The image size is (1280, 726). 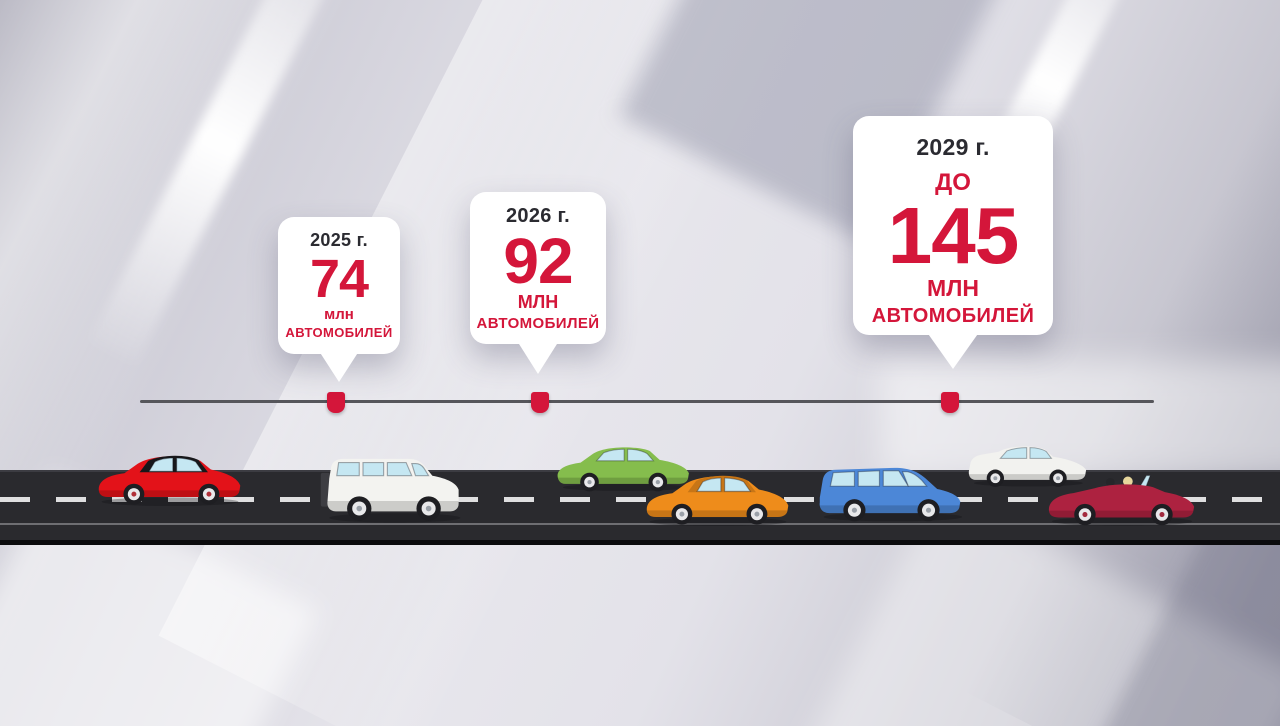 I want to click on callout-2029-year: 2029 г., so click(x=953, y=147).